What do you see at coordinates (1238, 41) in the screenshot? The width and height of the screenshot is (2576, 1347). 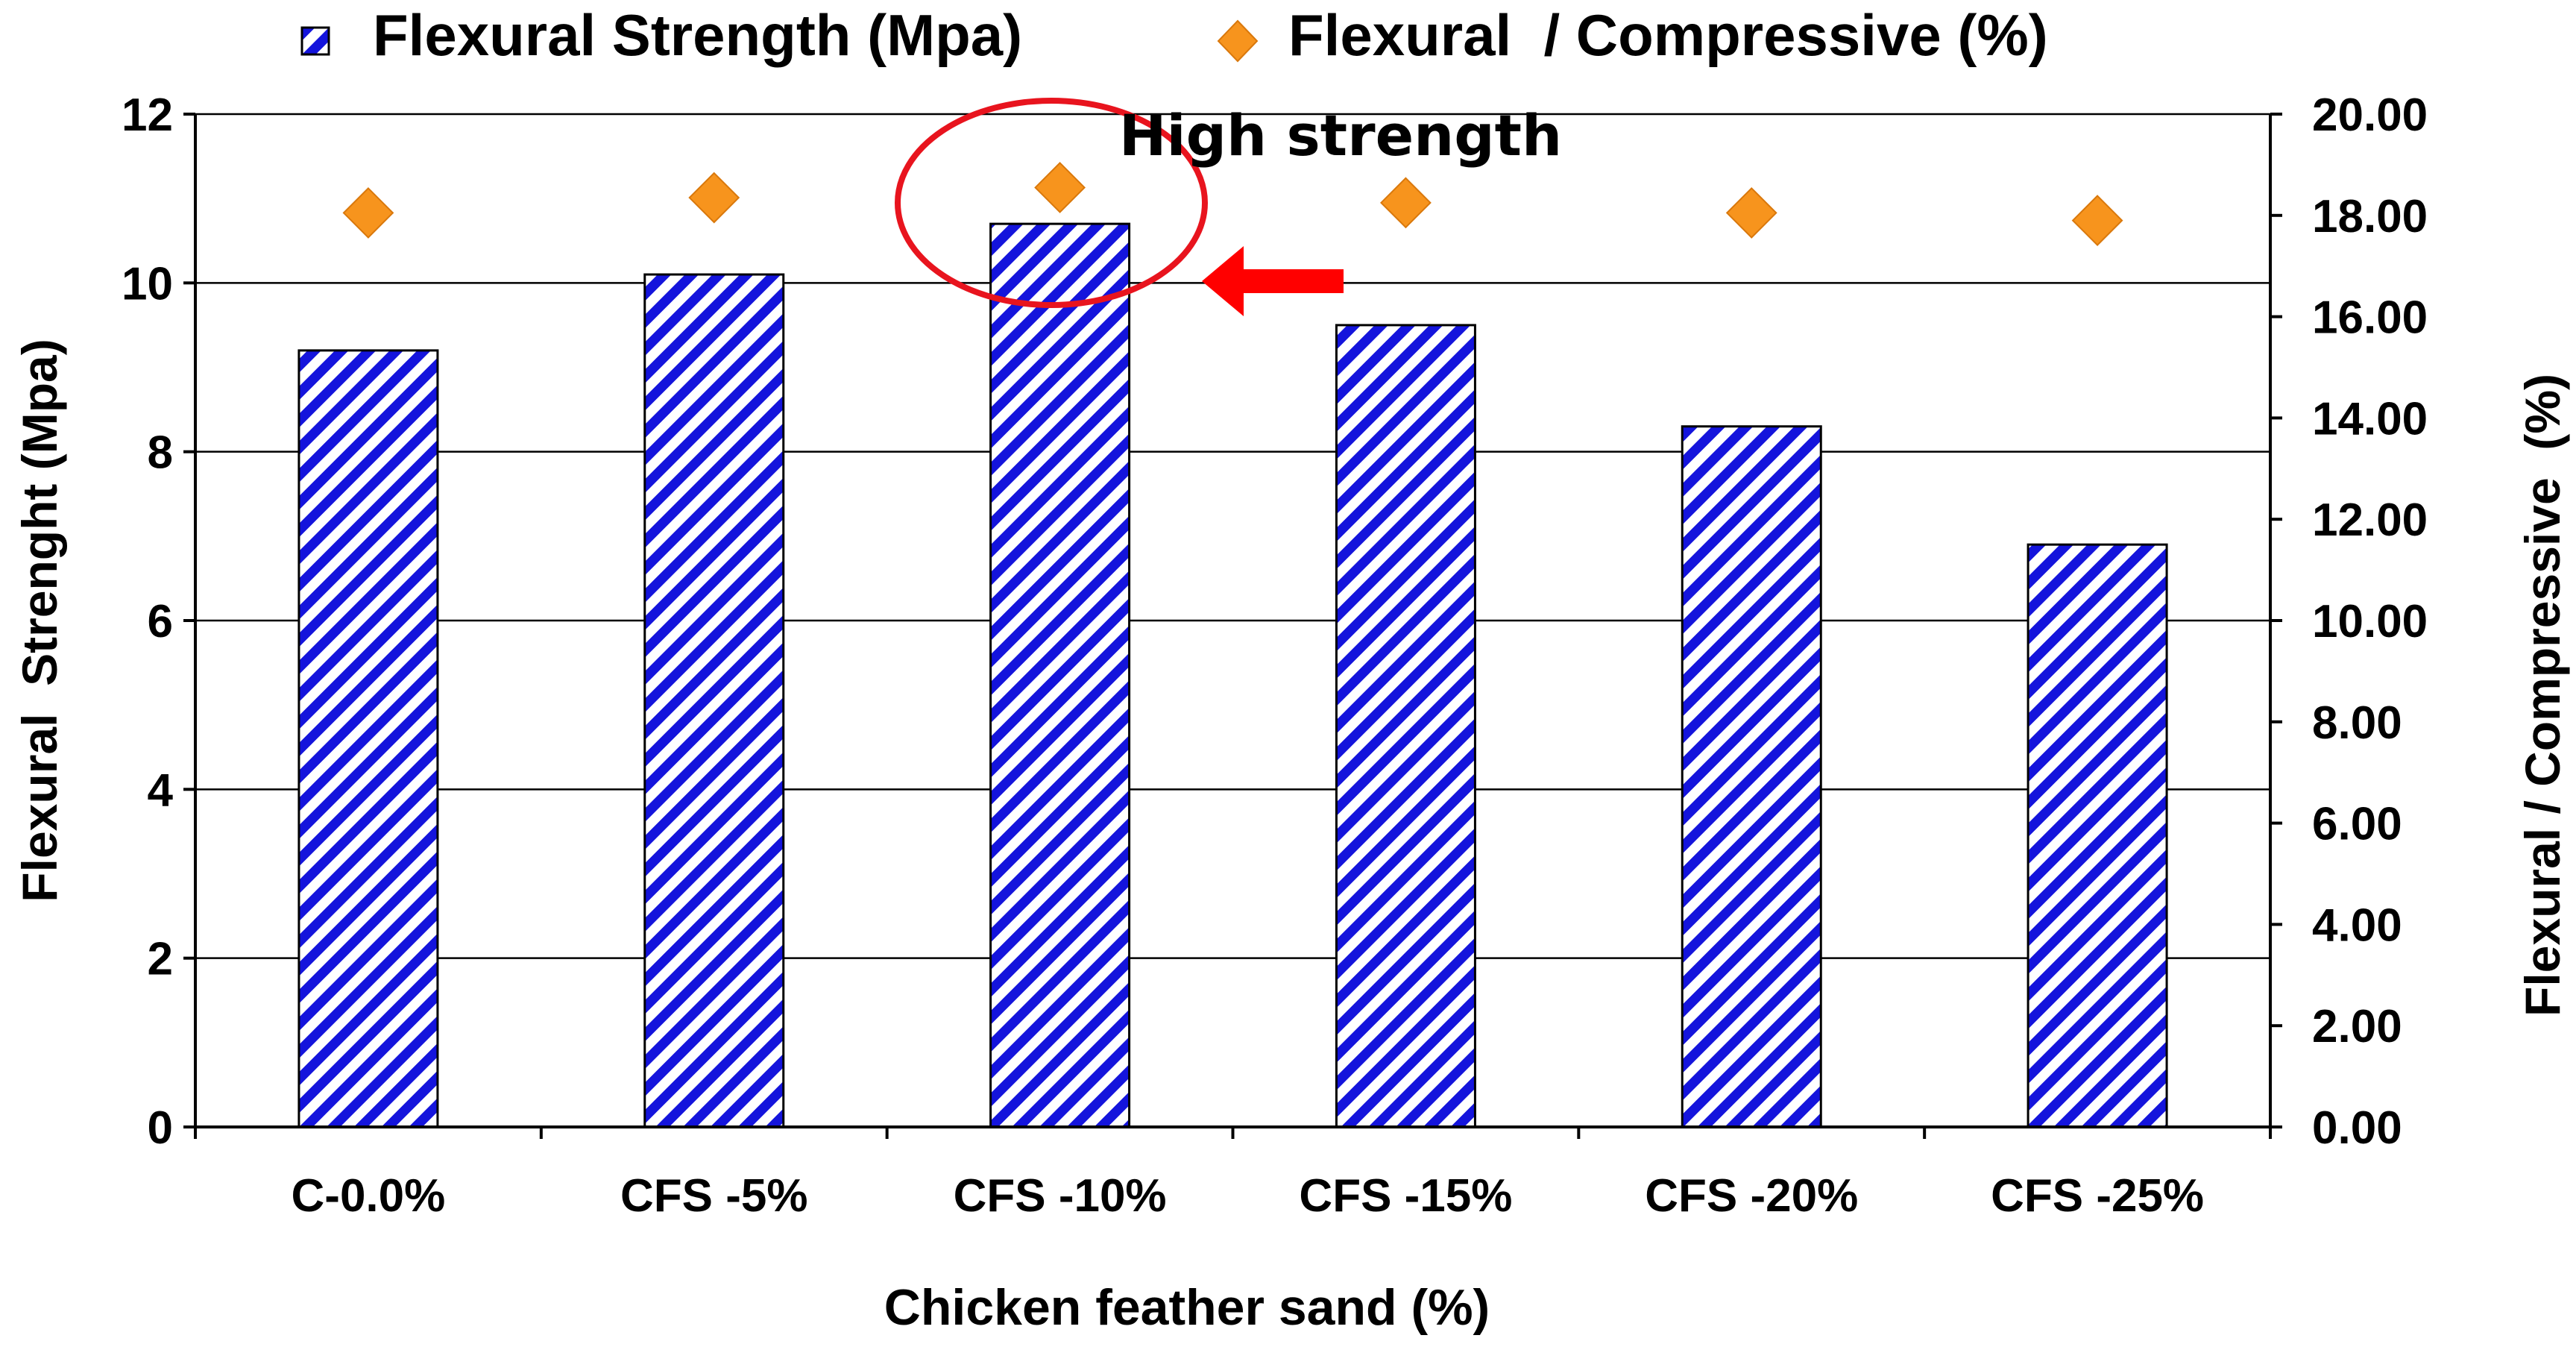 I see `legend-swatch-marker` at bounding box center [1238, 41].